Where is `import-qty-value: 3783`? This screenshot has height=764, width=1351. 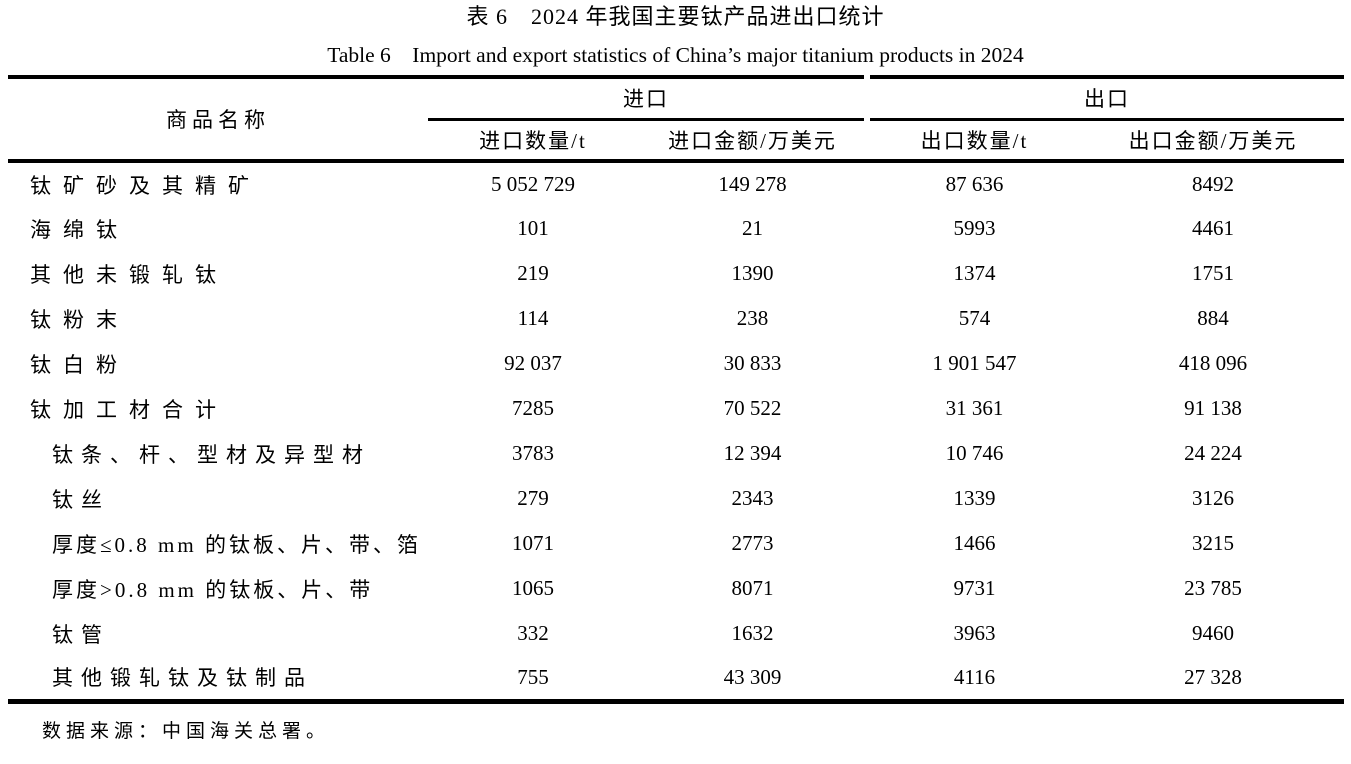 import-qty-value: 3783 is located at coordinates (533, 453).